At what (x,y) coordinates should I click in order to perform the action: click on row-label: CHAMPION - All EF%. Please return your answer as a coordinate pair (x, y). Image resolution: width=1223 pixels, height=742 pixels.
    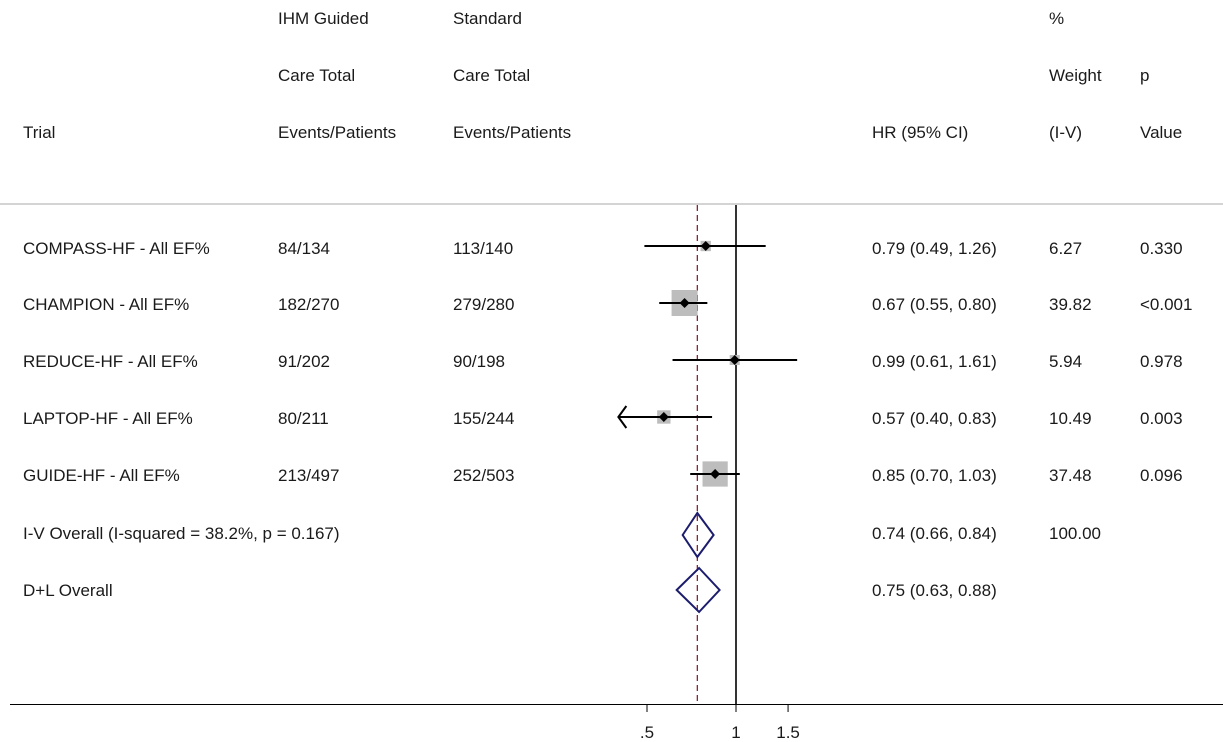
    Looking at the image, I should click on (106, 304).